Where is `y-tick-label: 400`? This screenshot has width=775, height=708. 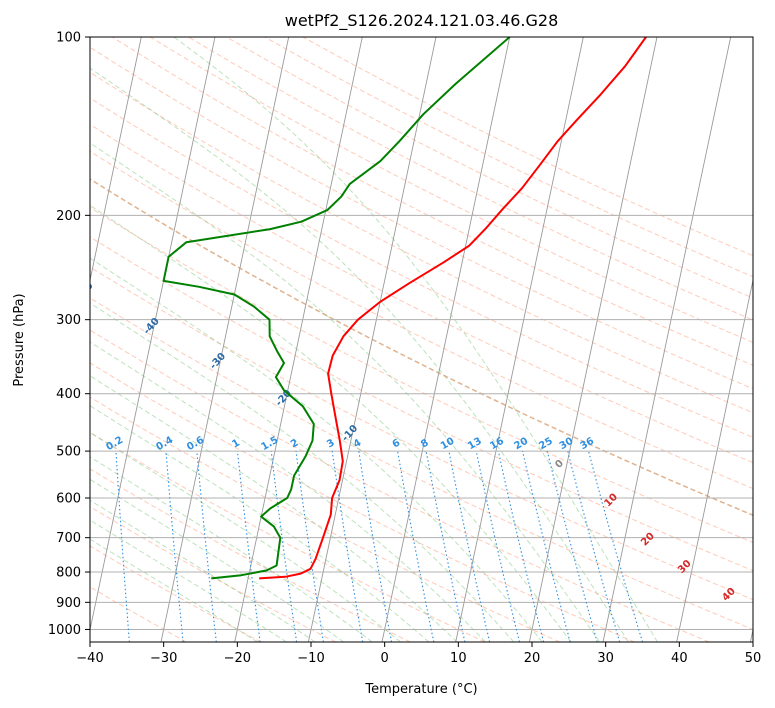
y-tick-label: 400 is located at coordinates (68, 394).